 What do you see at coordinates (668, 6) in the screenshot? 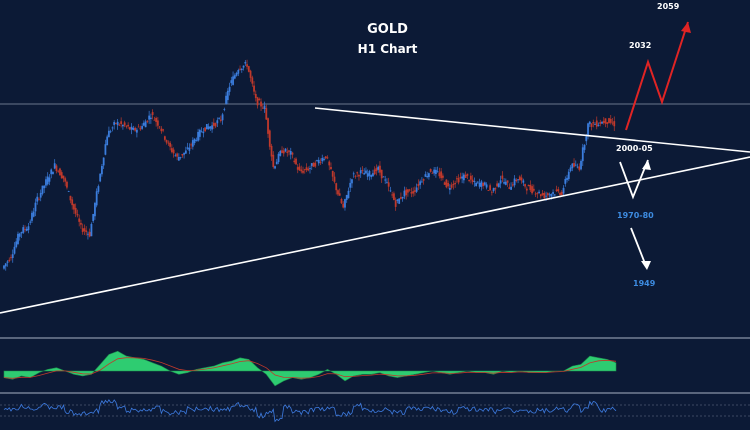
I see `level-label-2059: 2059` at bounding box center [668, 6].